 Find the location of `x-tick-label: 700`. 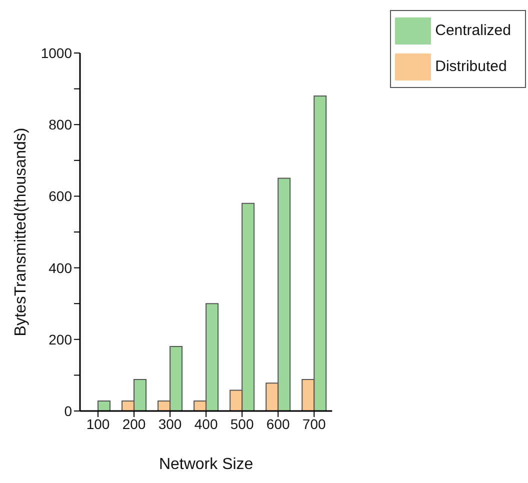

x-tick-label: 700 is located at coordinates (314, 424).